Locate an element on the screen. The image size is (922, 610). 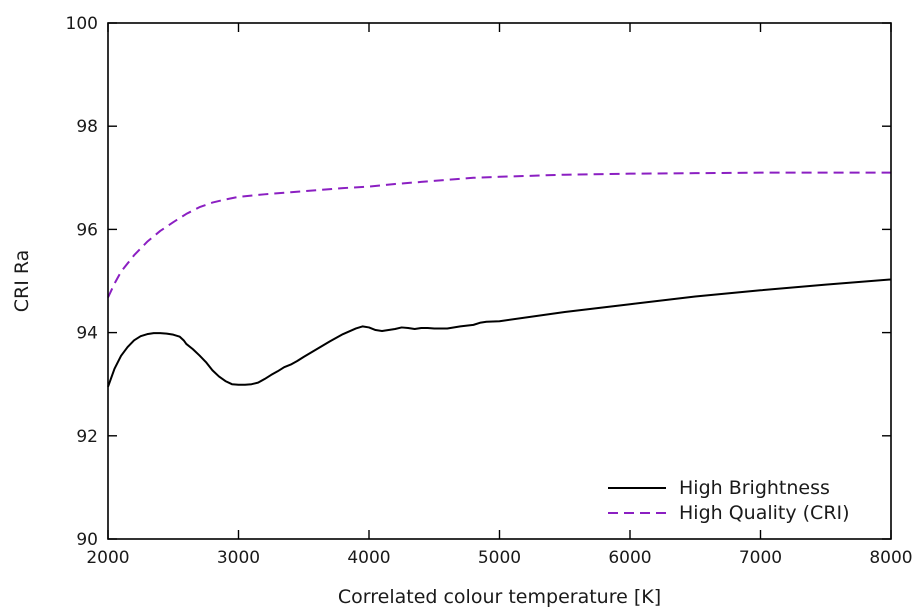
y-tick-label-92: 92 is located at coordinates (87, 437).